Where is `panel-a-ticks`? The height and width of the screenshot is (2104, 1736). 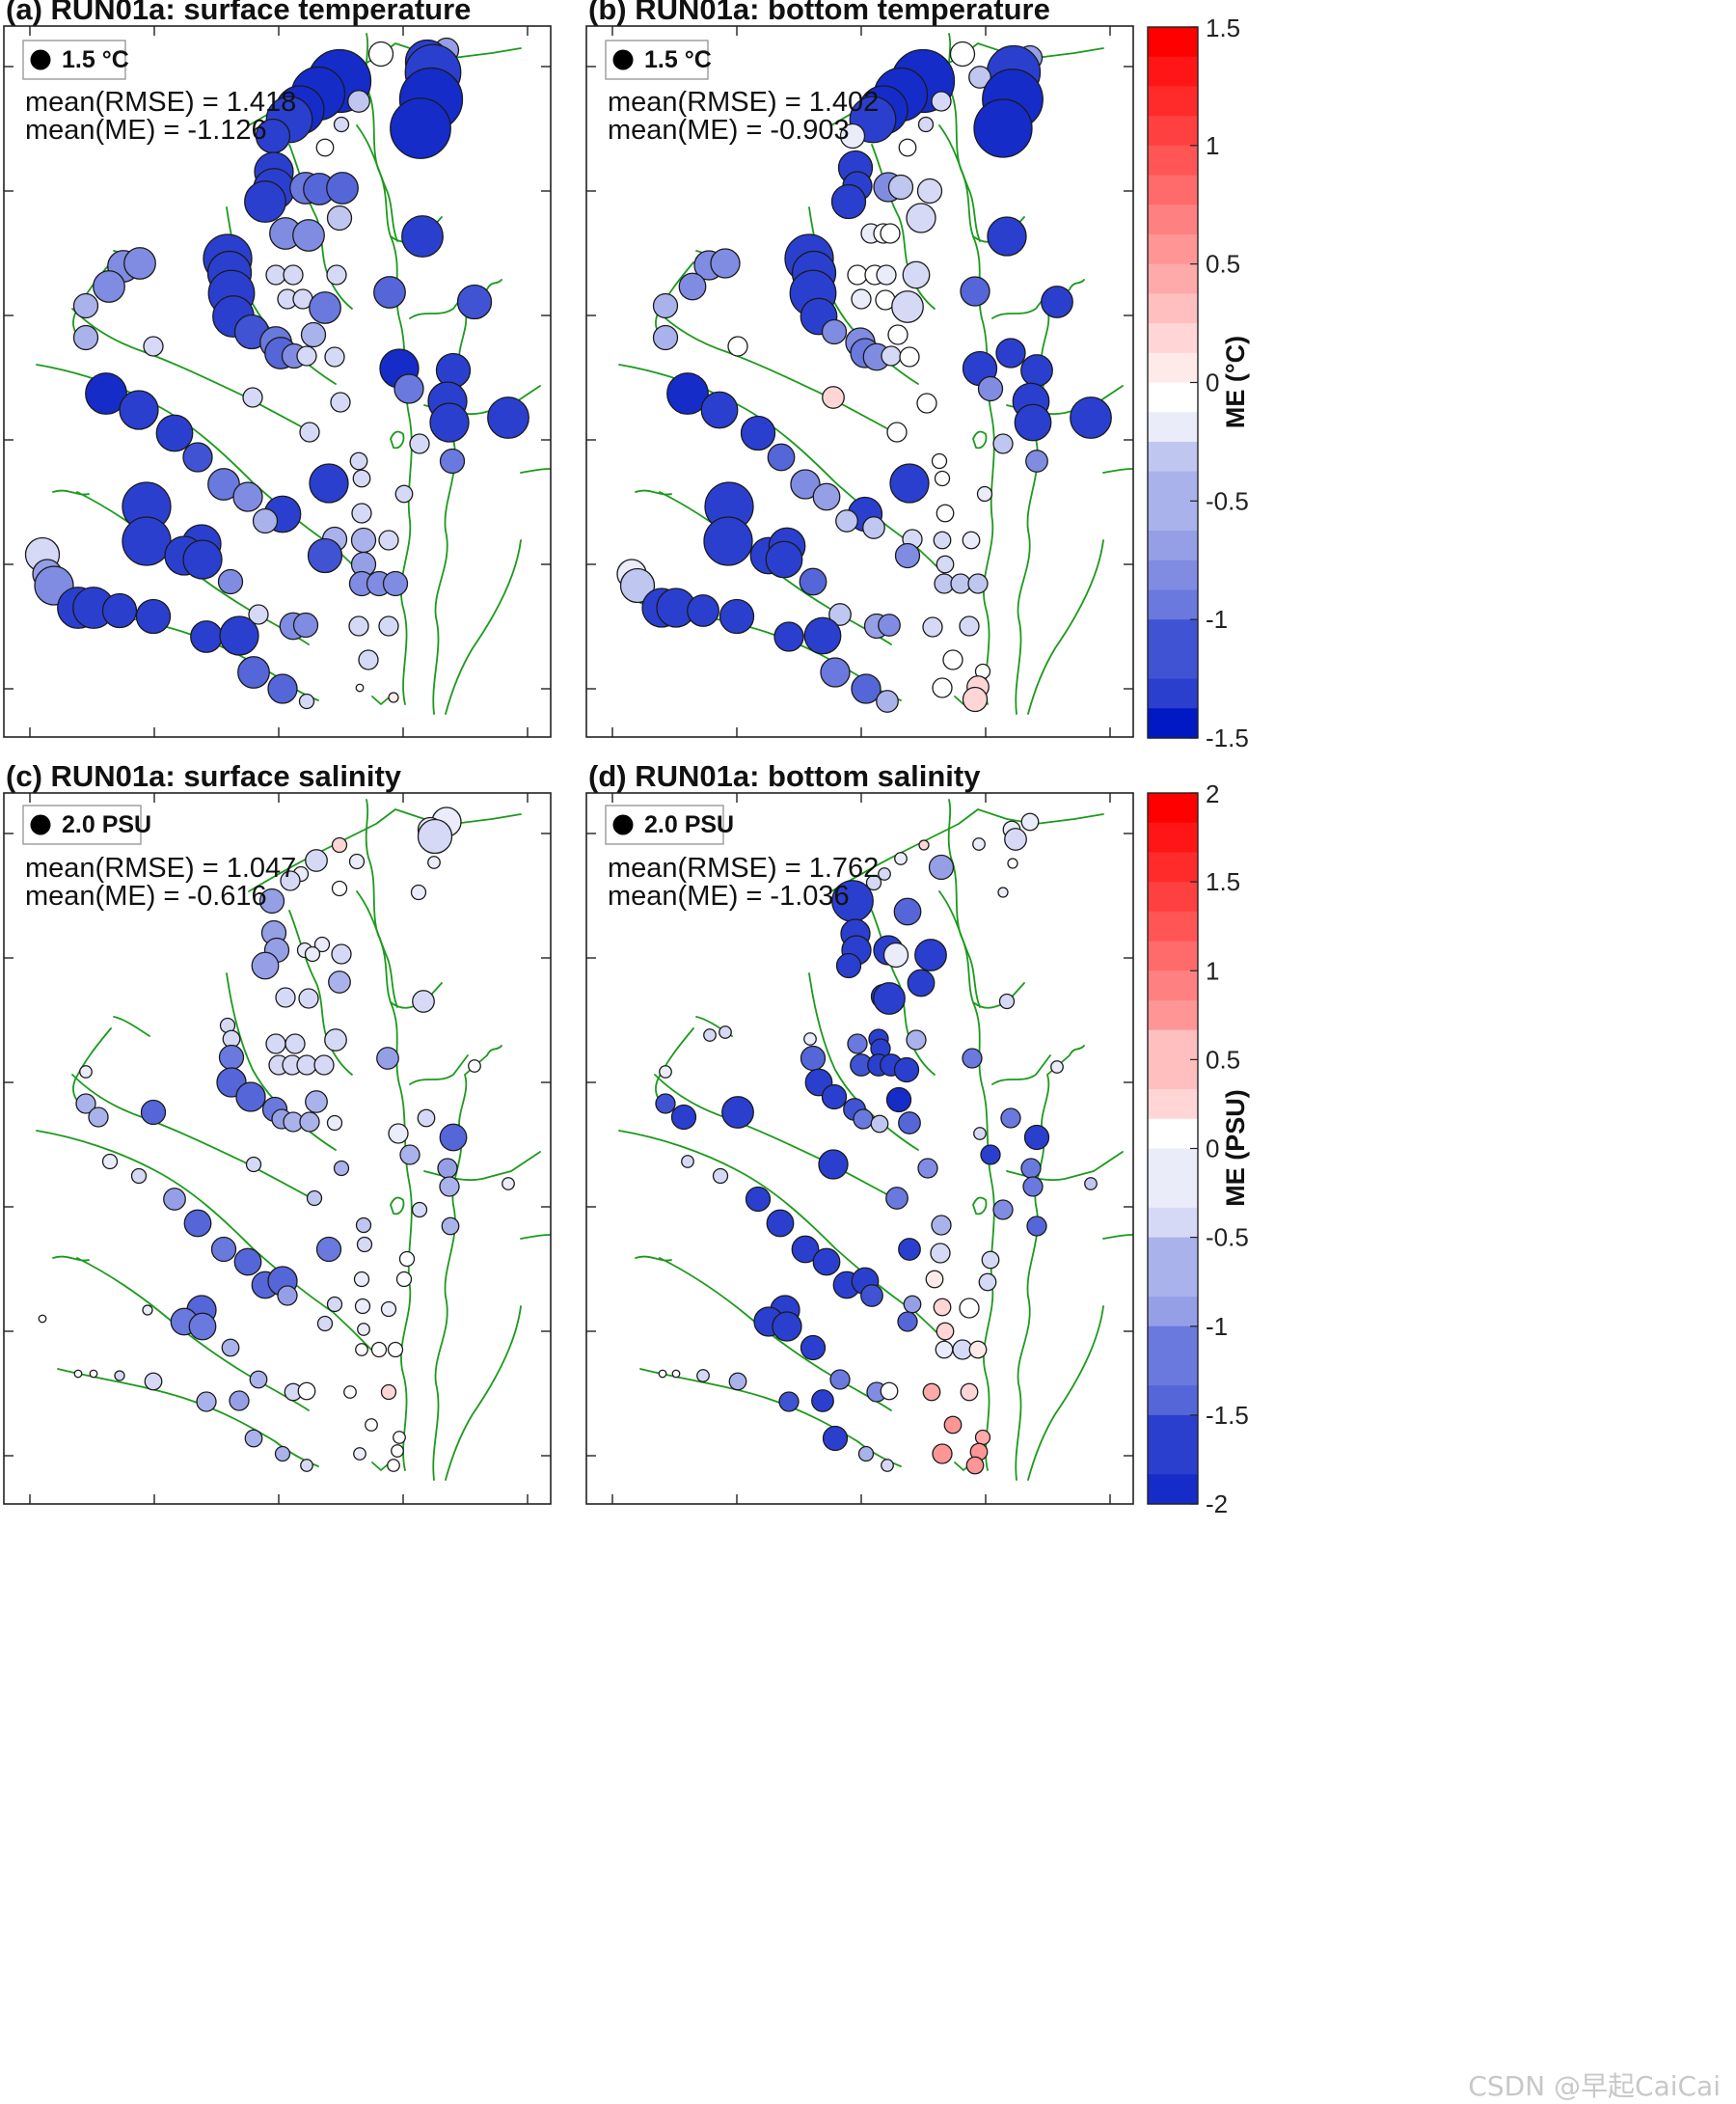 panel-a-ticks is located at coordinates (277, 381).